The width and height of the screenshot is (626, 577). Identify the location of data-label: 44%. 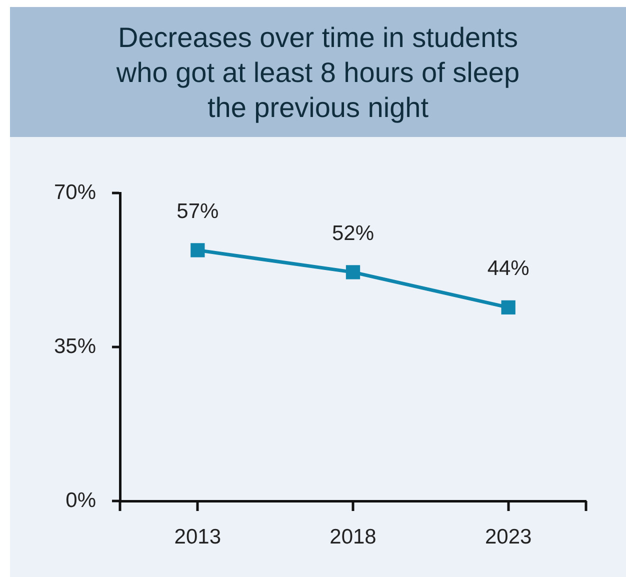
(508, 268).